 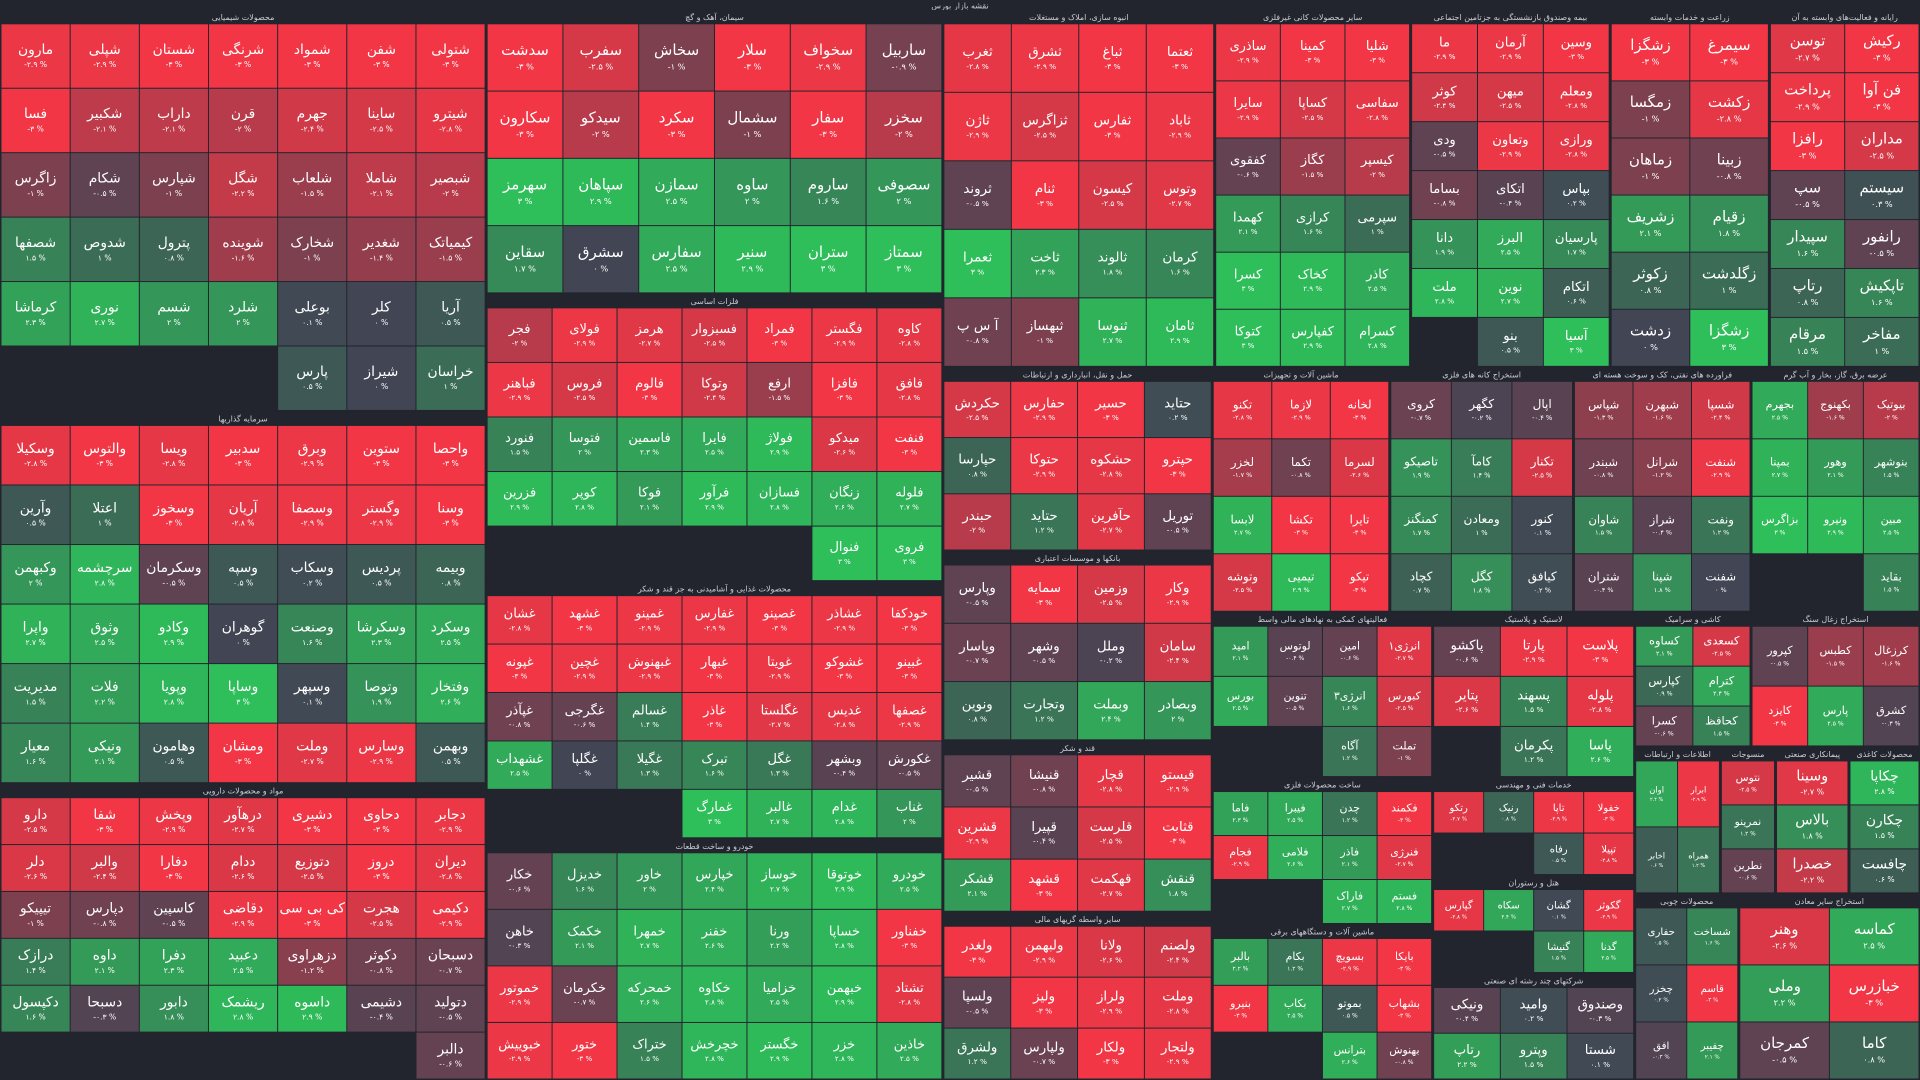 What do you see at coordinates (1829, 901) in the screenshot?
I see `sector-title: استخراج سایر معادن` at bounding box center [1829, 901].